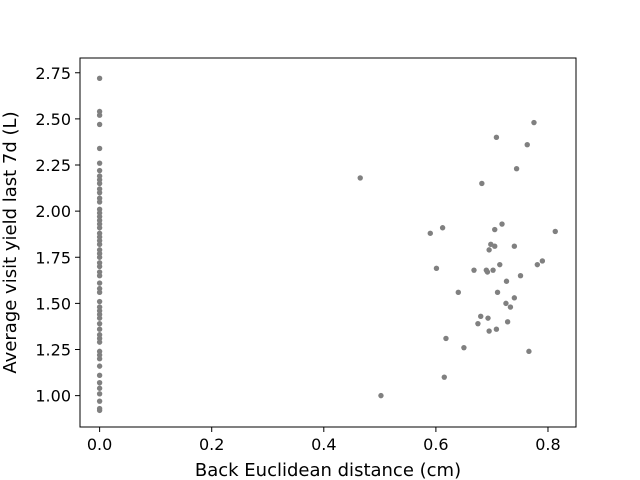  I want to click on y-tick-label: 2.25, so click(53, 165).